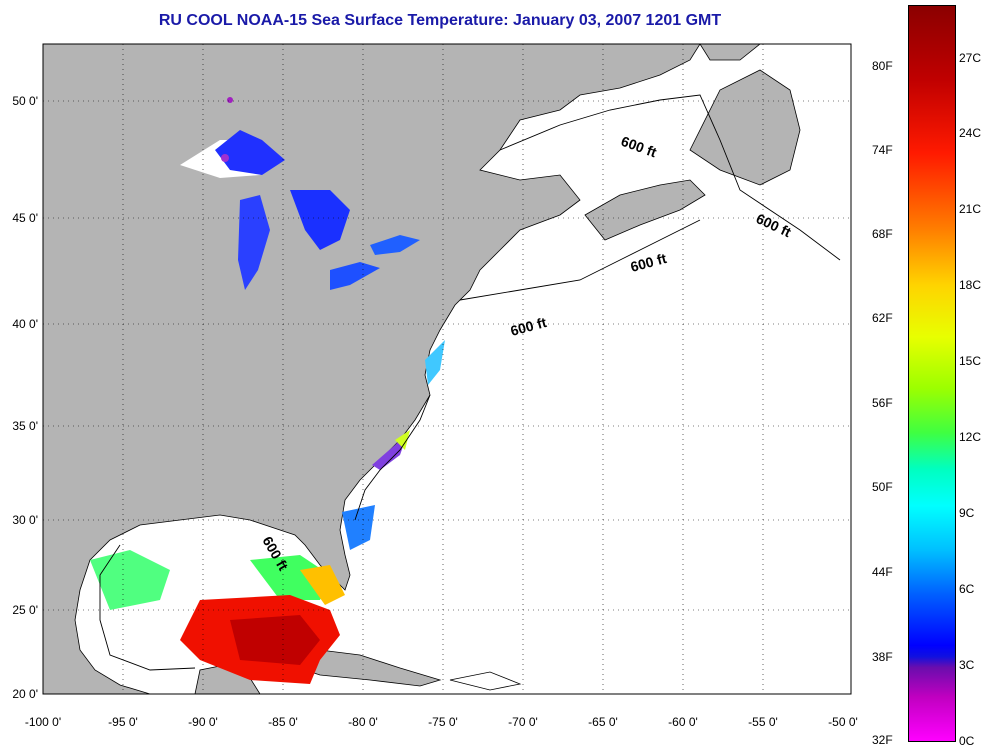  Describe the element at coordinates (393, 445) in the screenshot. I see `atlantic-coast-sst` at that location.